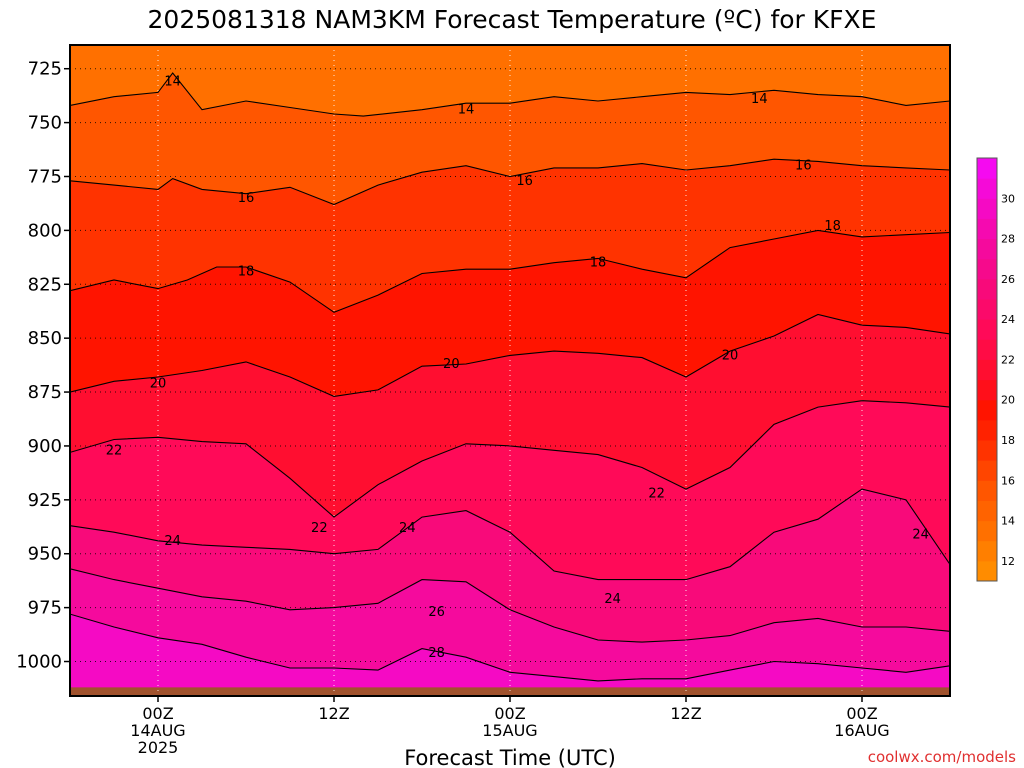 The width and height of the screenshot is (1024, 768). What do you see at coordinates (45, 284) in the screenshot?
I see `y-tick-label: 825` at bounding box center [45, 284].